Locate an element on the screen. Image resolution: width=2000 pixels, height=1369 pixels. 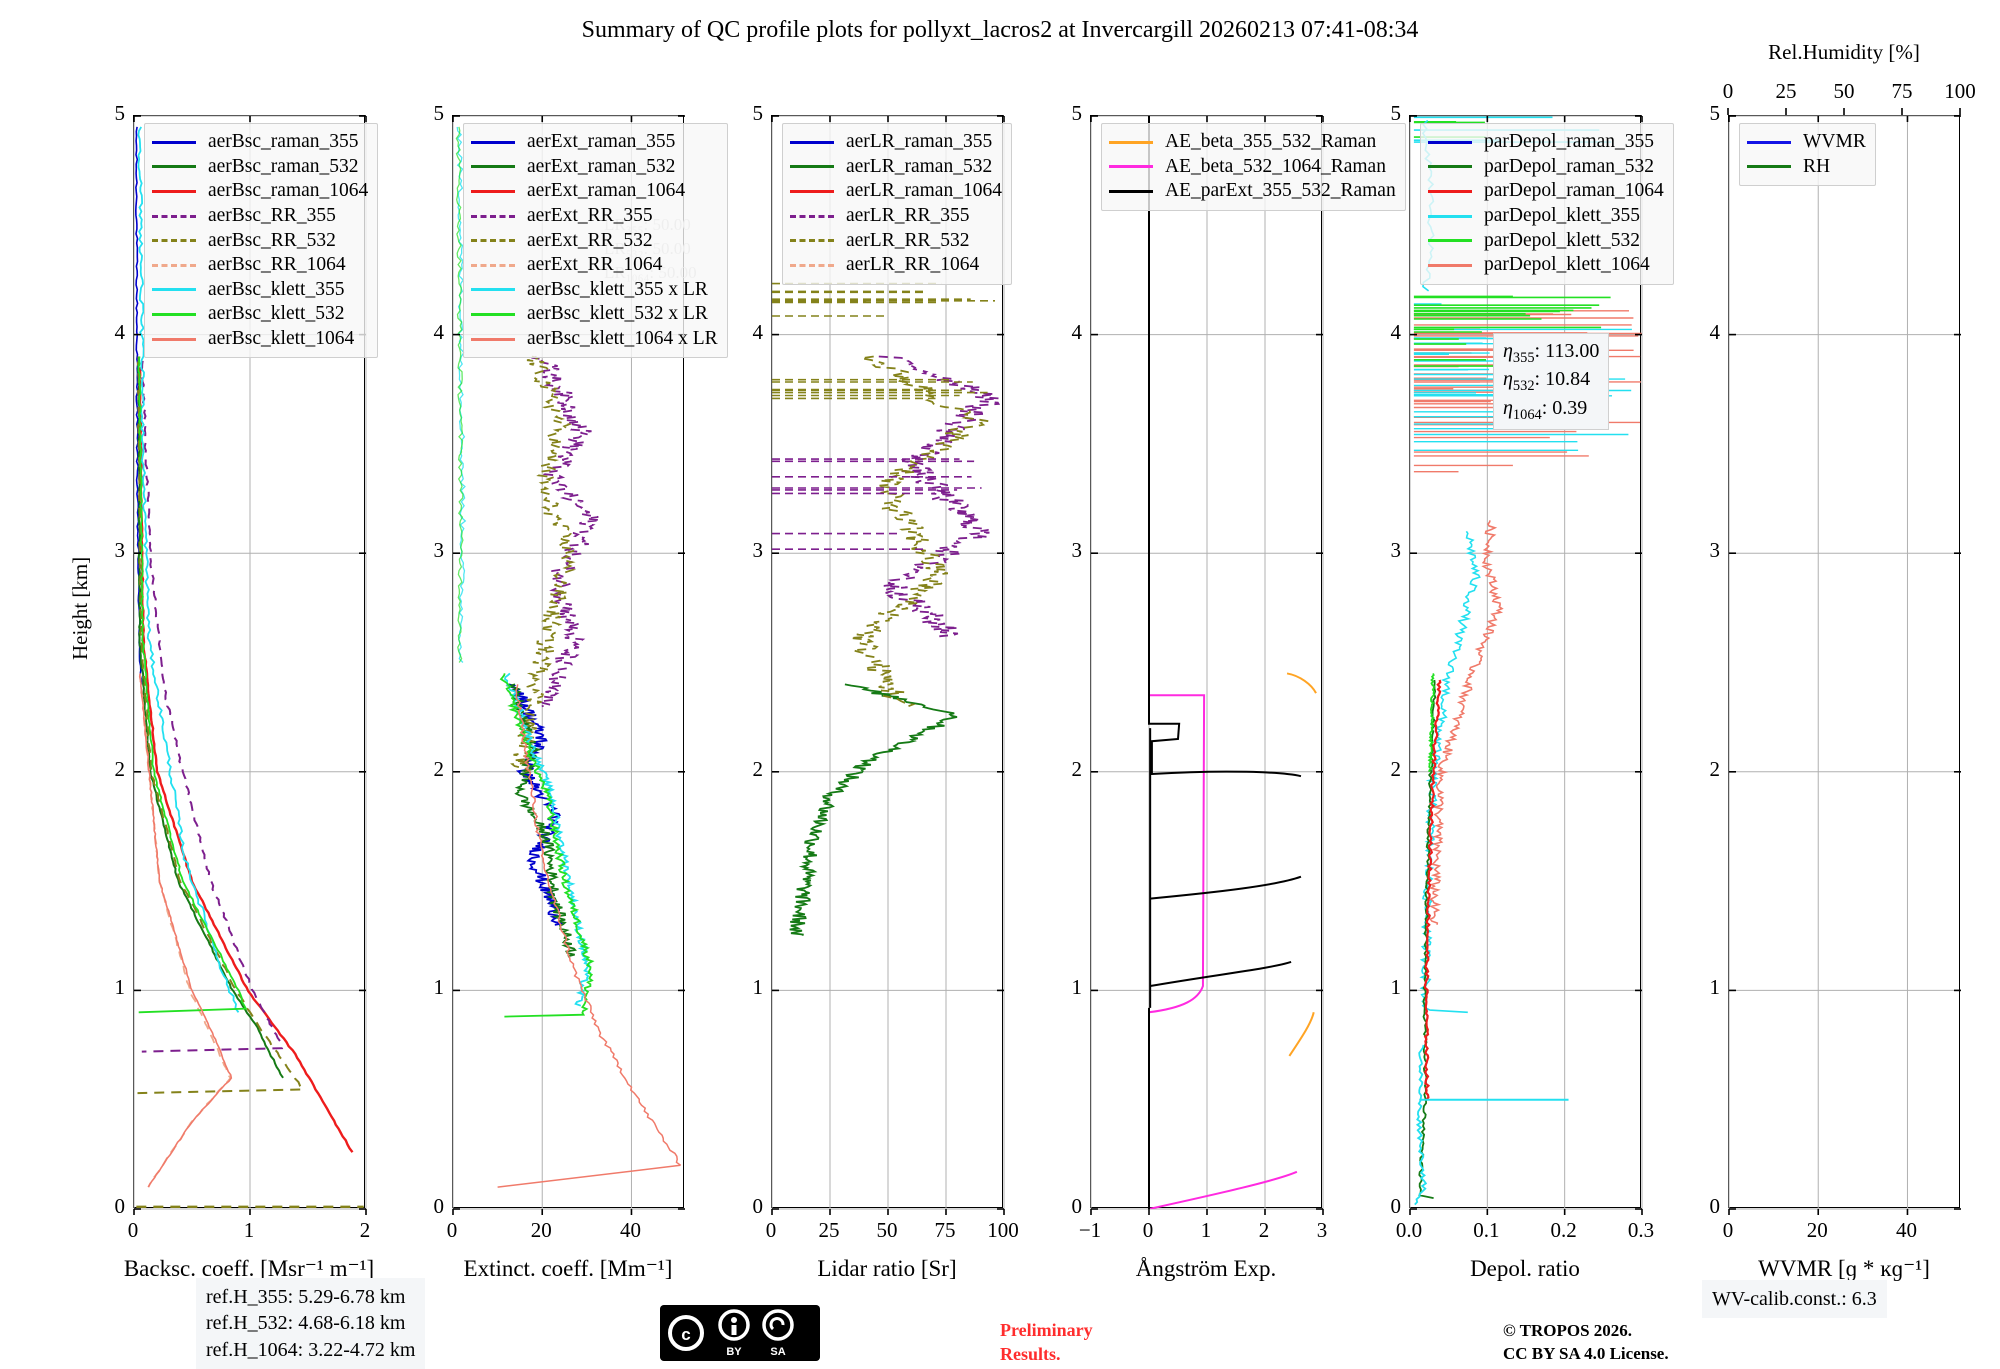
legend-item: aerExt_RR_532 is located at coordinates (594, 240).